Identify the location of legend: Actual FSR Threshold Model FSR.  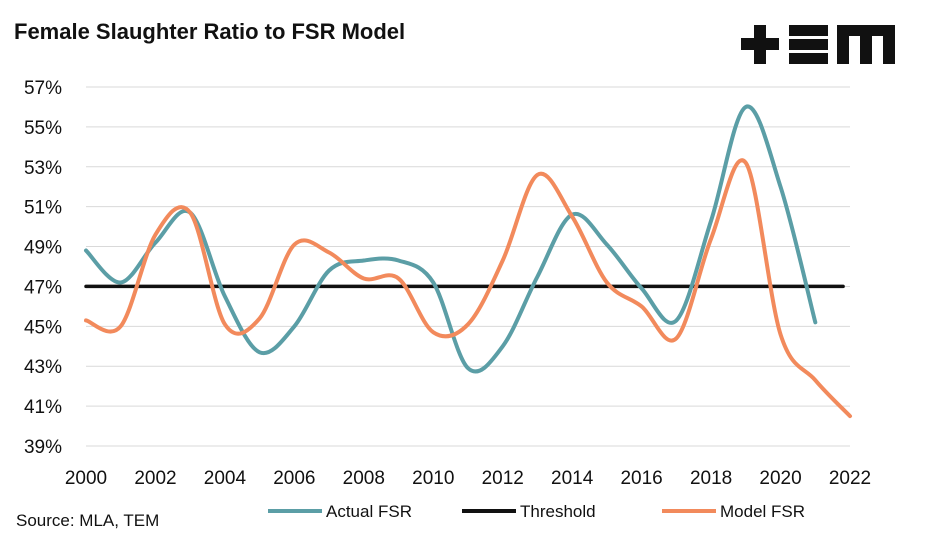
(536, 511).